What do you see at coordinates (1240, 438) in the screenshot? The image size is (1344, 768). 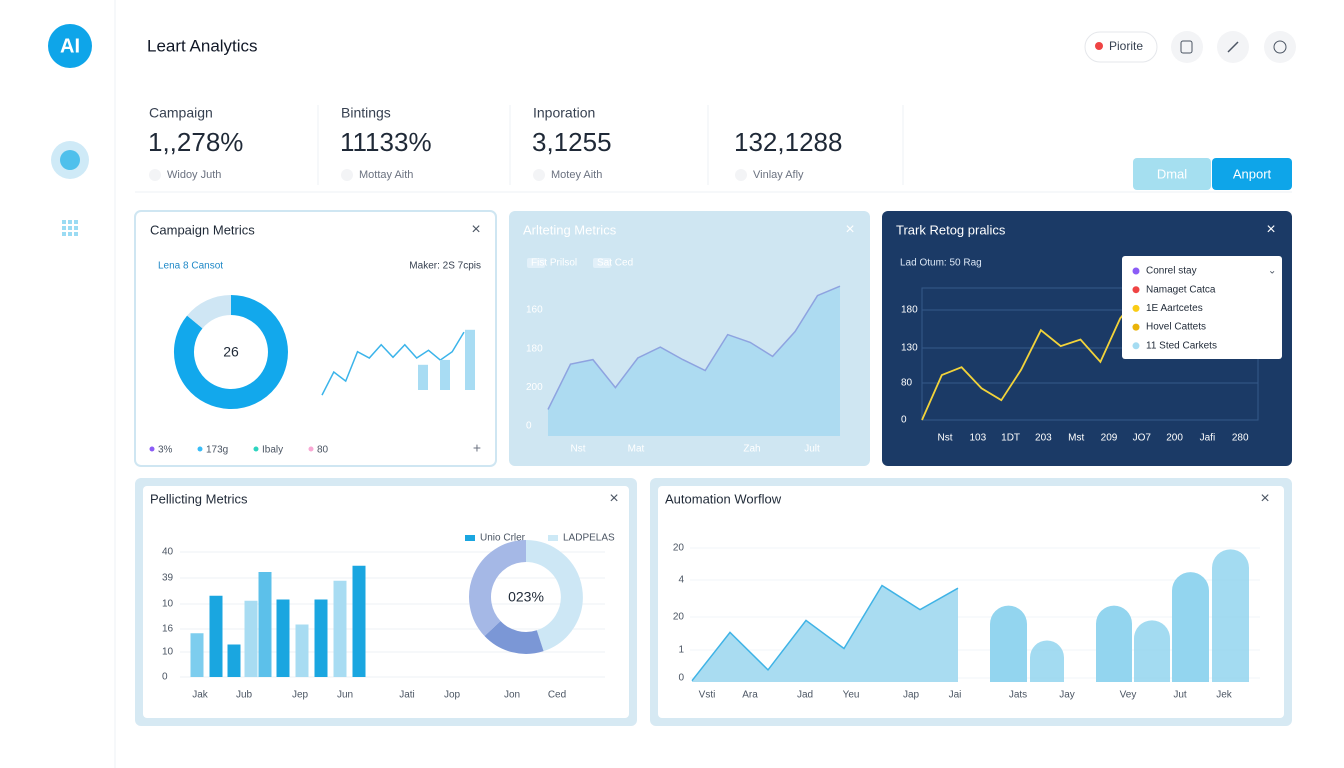 I see `x-tick-label: 280` at bounding box center [1240, 438].